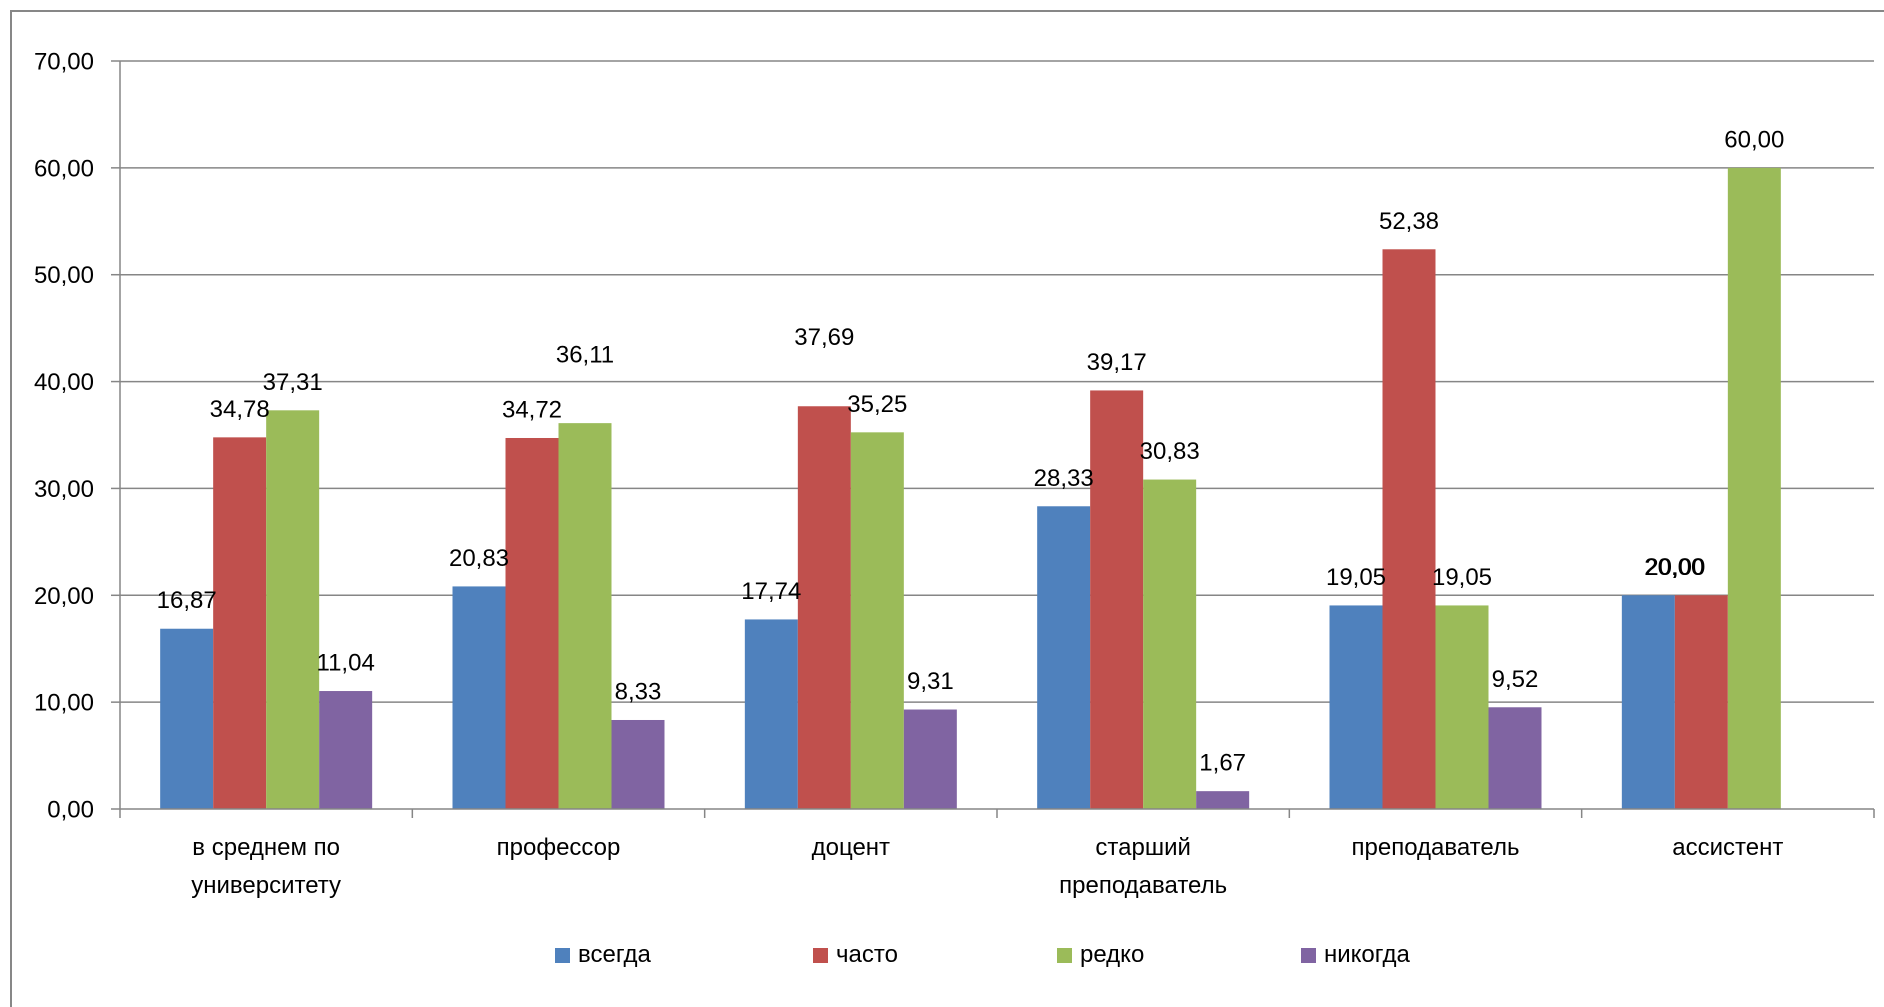 Image resolution: width=1884 pixels, height=1007 pixels. I want to click on data-label: 37,69, so click(824, 337).